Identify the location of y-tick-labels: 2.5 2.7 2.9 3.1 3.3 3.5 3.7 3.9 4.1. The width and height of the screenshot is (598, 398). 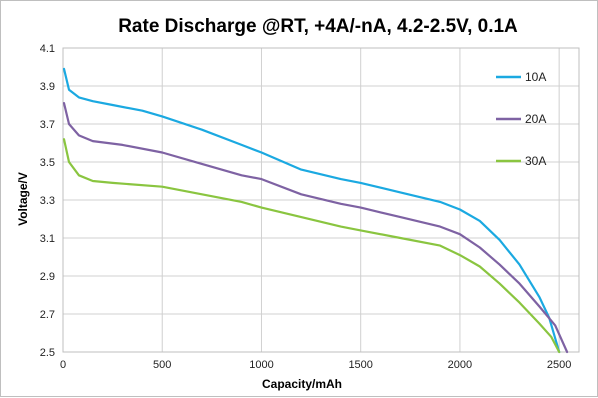
(47, 201).